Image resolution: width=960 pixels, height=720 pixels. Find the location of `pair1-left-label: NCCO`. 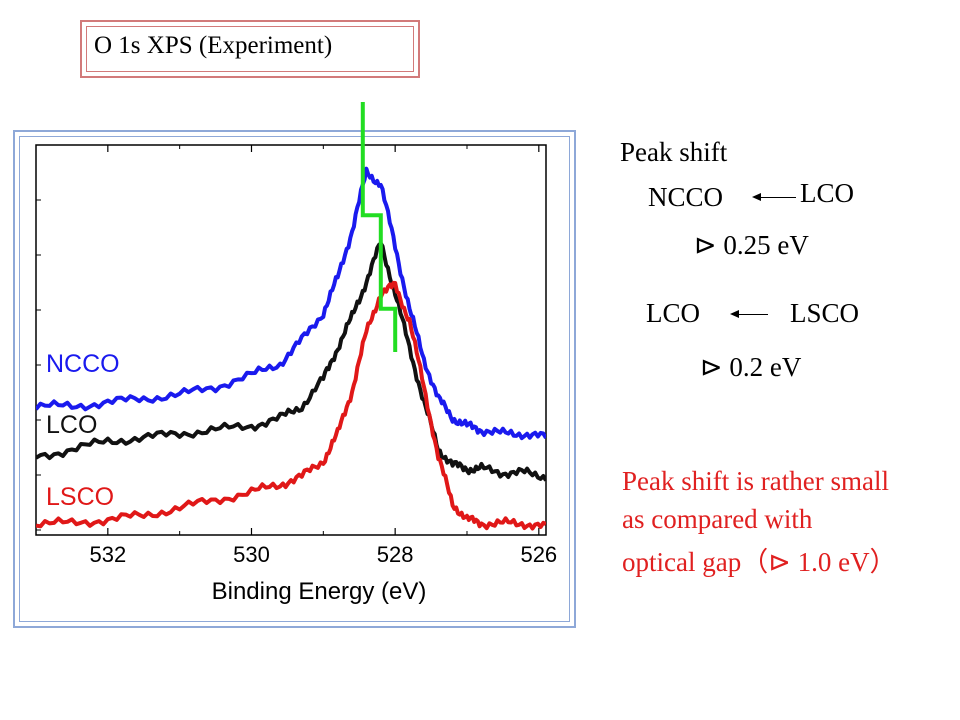

pair1-left-label: NCCO is located at coordinates (686, 197).